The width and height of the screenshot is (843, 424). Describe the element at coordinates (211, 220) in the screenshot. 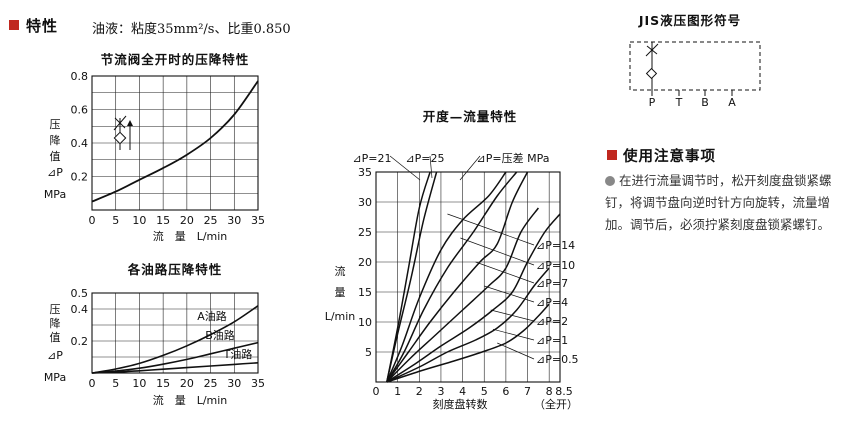

I see `x-tick-label: 25` at that location.